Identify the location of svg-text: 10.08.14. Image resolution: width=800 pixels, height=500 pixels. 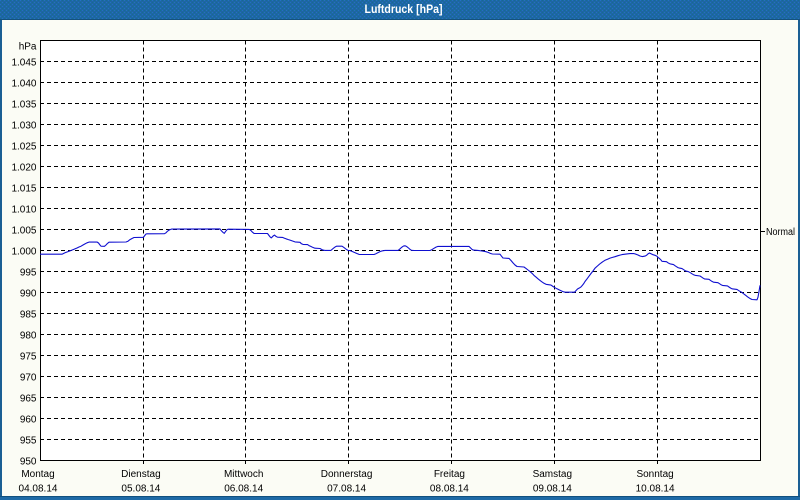
(655, 489).